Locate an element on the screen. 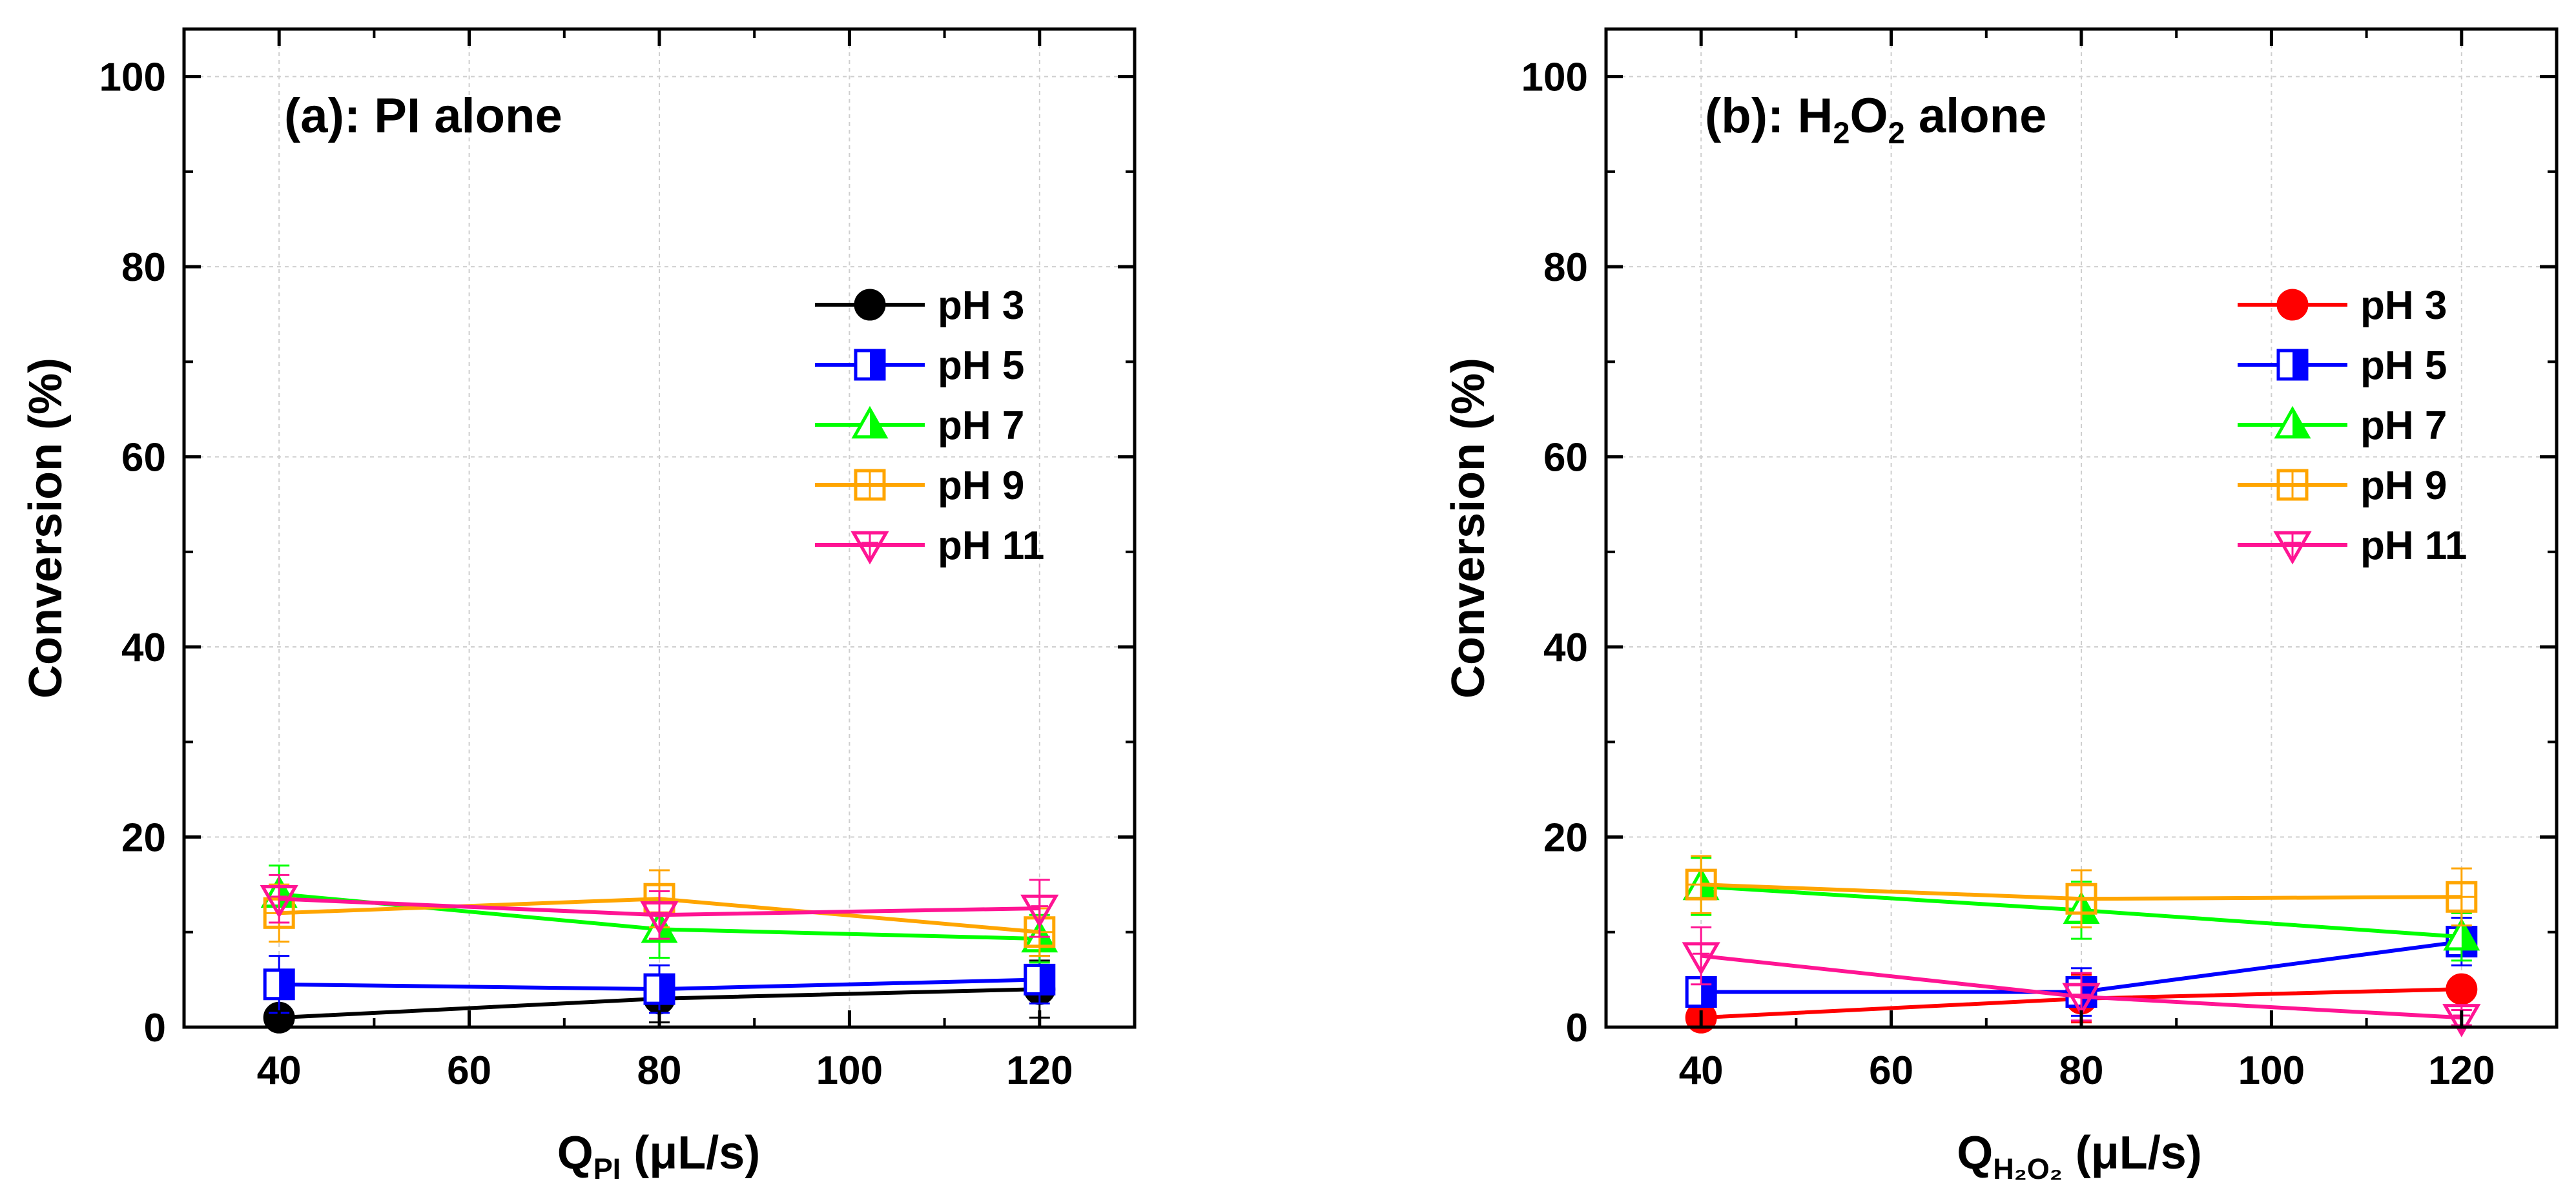 The width and height of the screenshot is (2576, 1195). panel-b-x-title-unit: (μL/s) is located at coordinates (2132, 1153).